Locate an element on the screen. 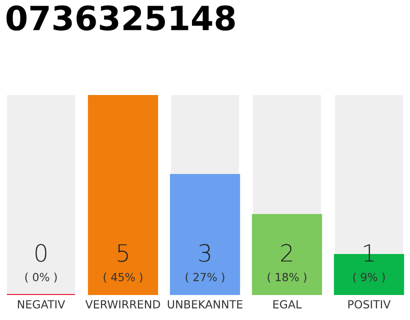  data-label: 3 ( 27% ) is located at coordinates (205, 263).